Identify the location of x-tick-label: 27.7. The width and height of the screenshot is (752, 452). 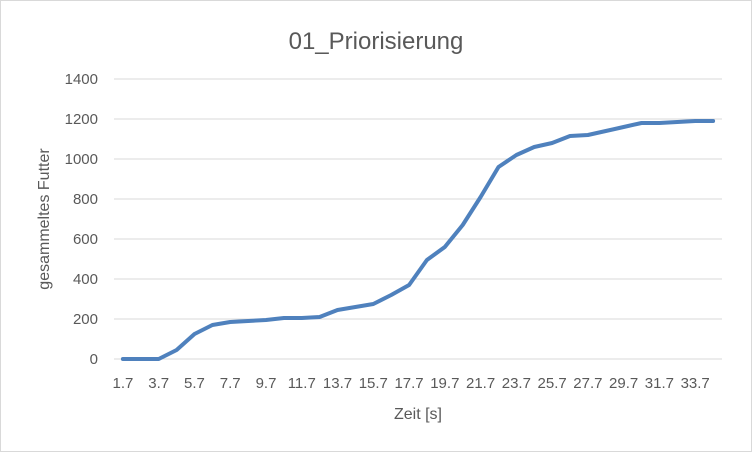
(587, 383).